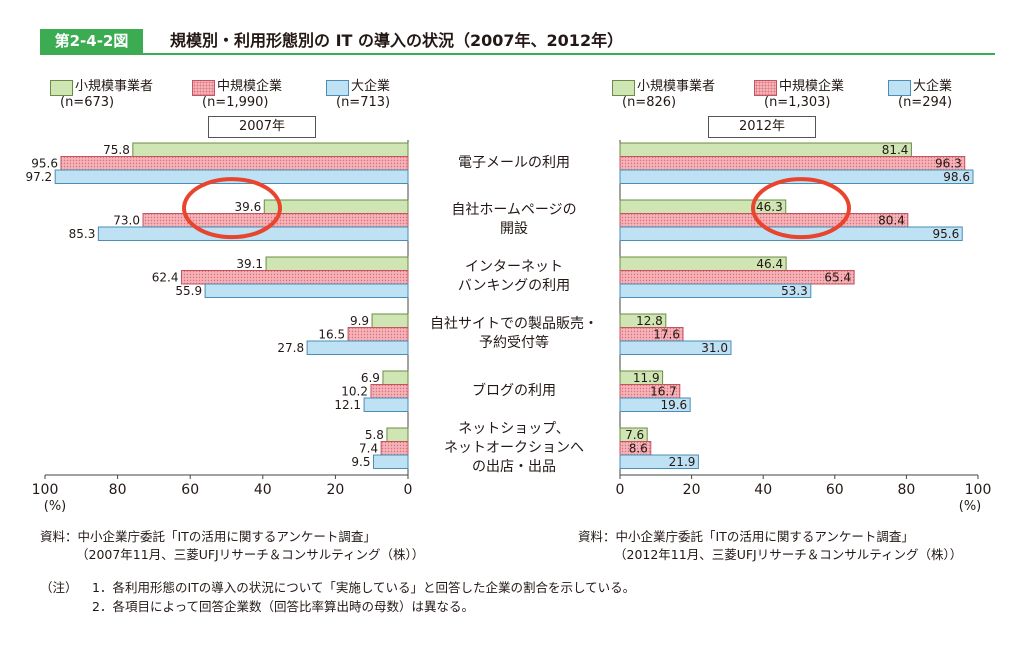 Image resolution: width=1024 pixels, height=649 pixels. What do you see at coordinates (354, 392) in the screenshot?
I see `data-label: 10.2` at bounding box center [354, 392].